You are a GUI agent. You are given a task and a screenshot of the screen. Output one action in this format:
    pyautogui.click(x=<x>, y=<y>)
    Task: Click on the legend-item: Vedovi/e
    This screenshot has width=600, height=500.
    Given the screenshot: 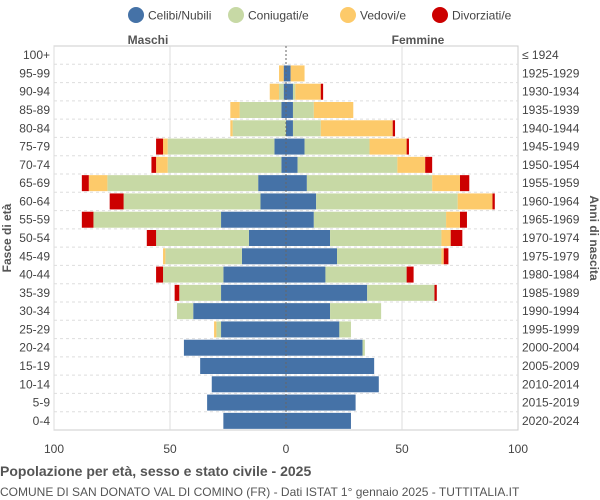 What is the action you would take?
    pyautogui.click(x=373, y=15)
    